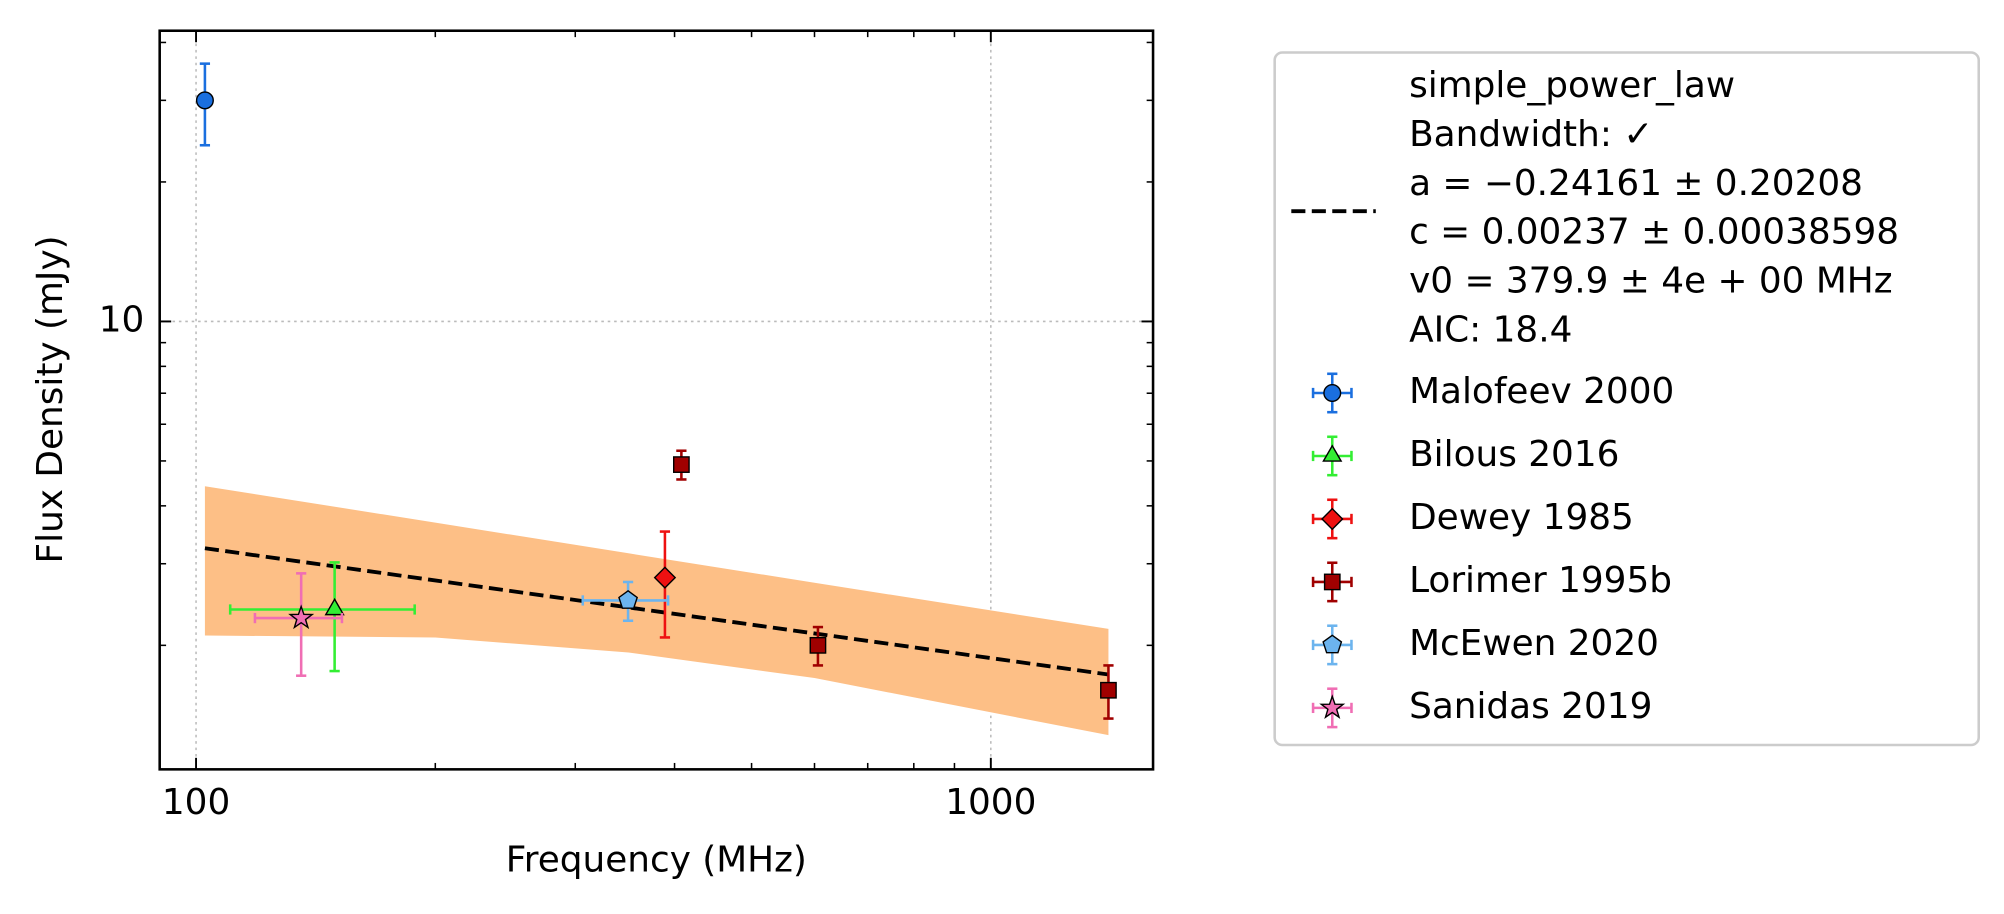 The height and width of the screenshot is (914, 2004). What do you see at coordinates (1540, 580) in the screenshot?
I see `legend-label: Lorimer 1995b` at bounding box center [1540, 580].